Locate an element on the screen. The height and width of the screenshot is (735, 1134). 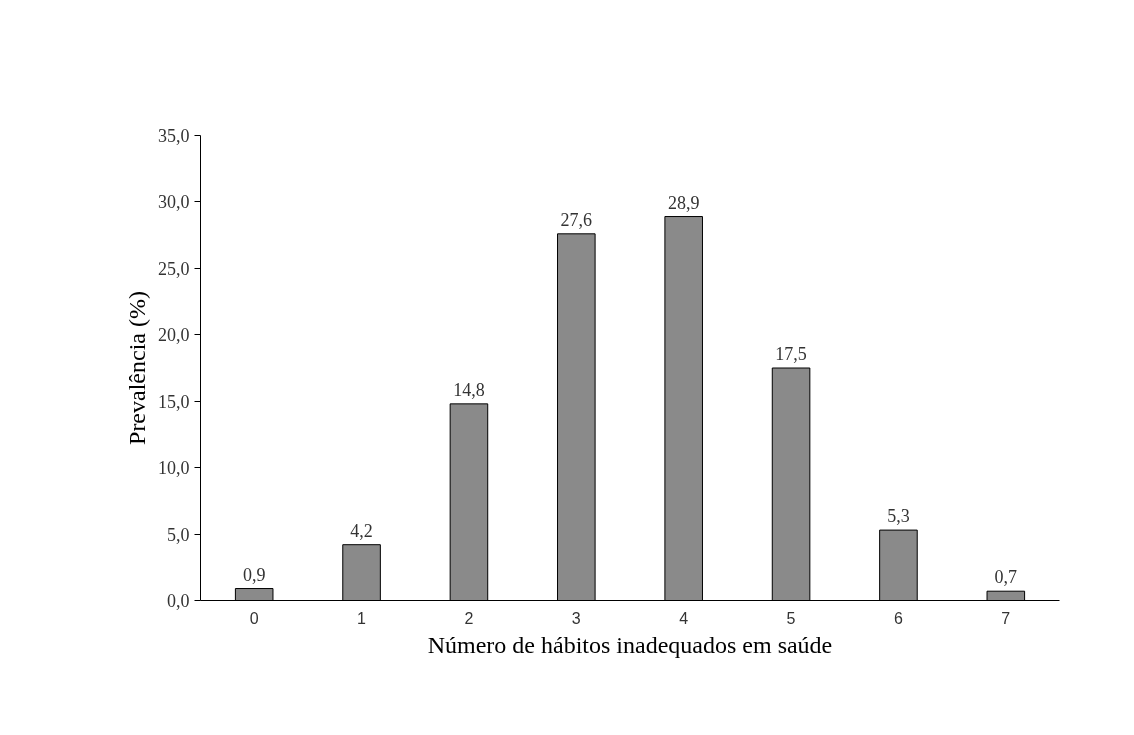
data-label: 27,6 is located at coordinates (576, 219).